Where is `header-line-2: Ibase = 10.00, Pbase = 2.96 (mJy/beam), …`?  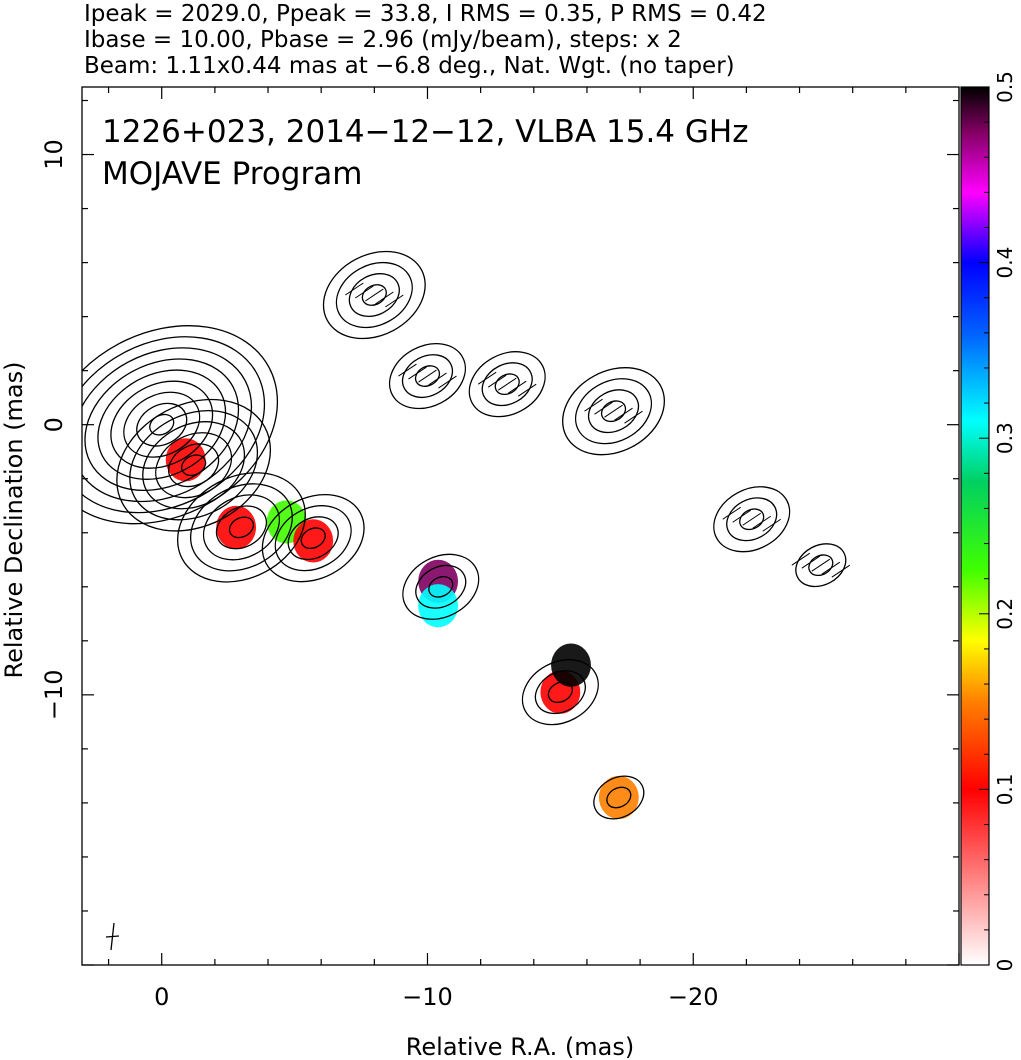 header-line-2: Ibase = 10.00, Pbase = 2.96 (mJy/beam), … is located at coordinates (383, 40).